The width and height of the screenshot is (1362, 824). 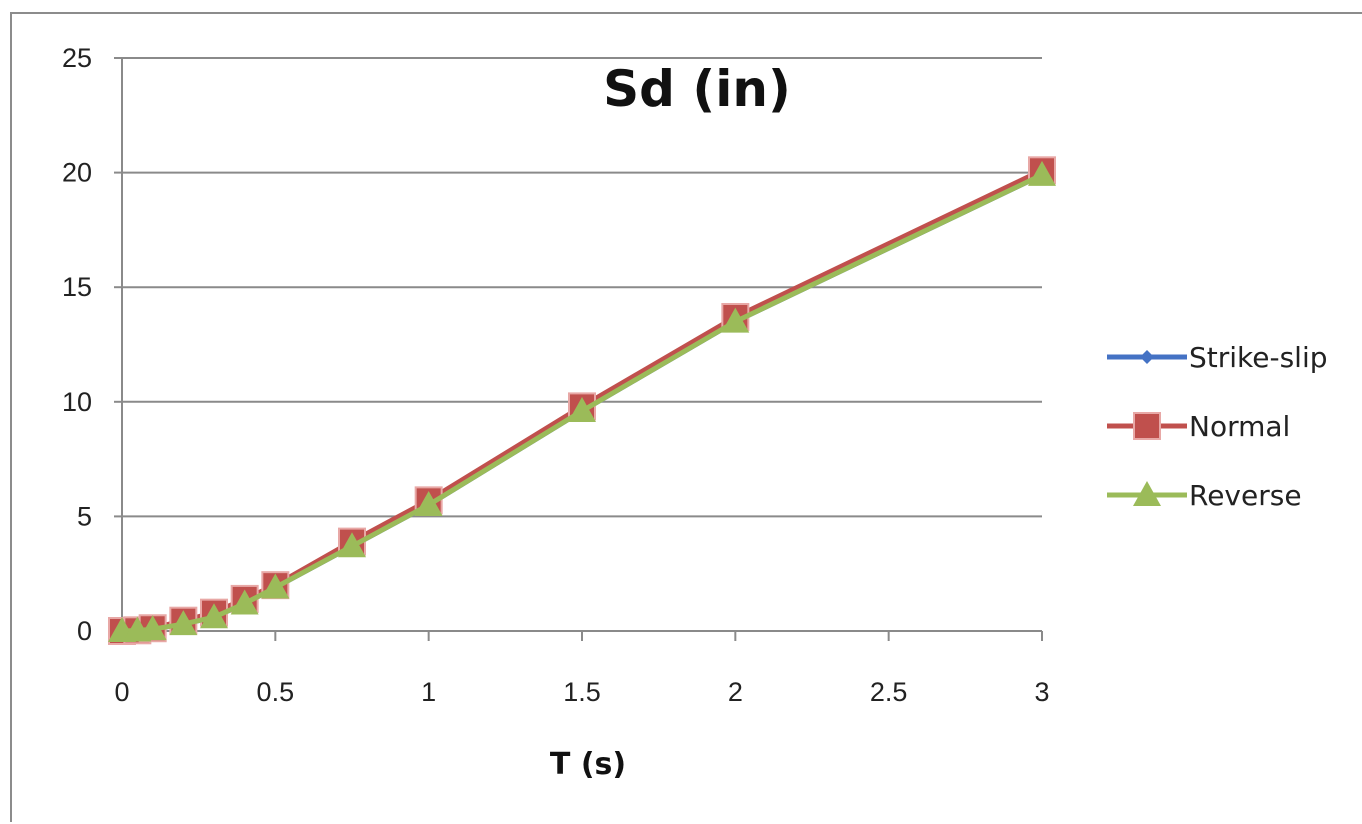 I want to click on x-tick-label: 2.5, so click(x=889, y=692).